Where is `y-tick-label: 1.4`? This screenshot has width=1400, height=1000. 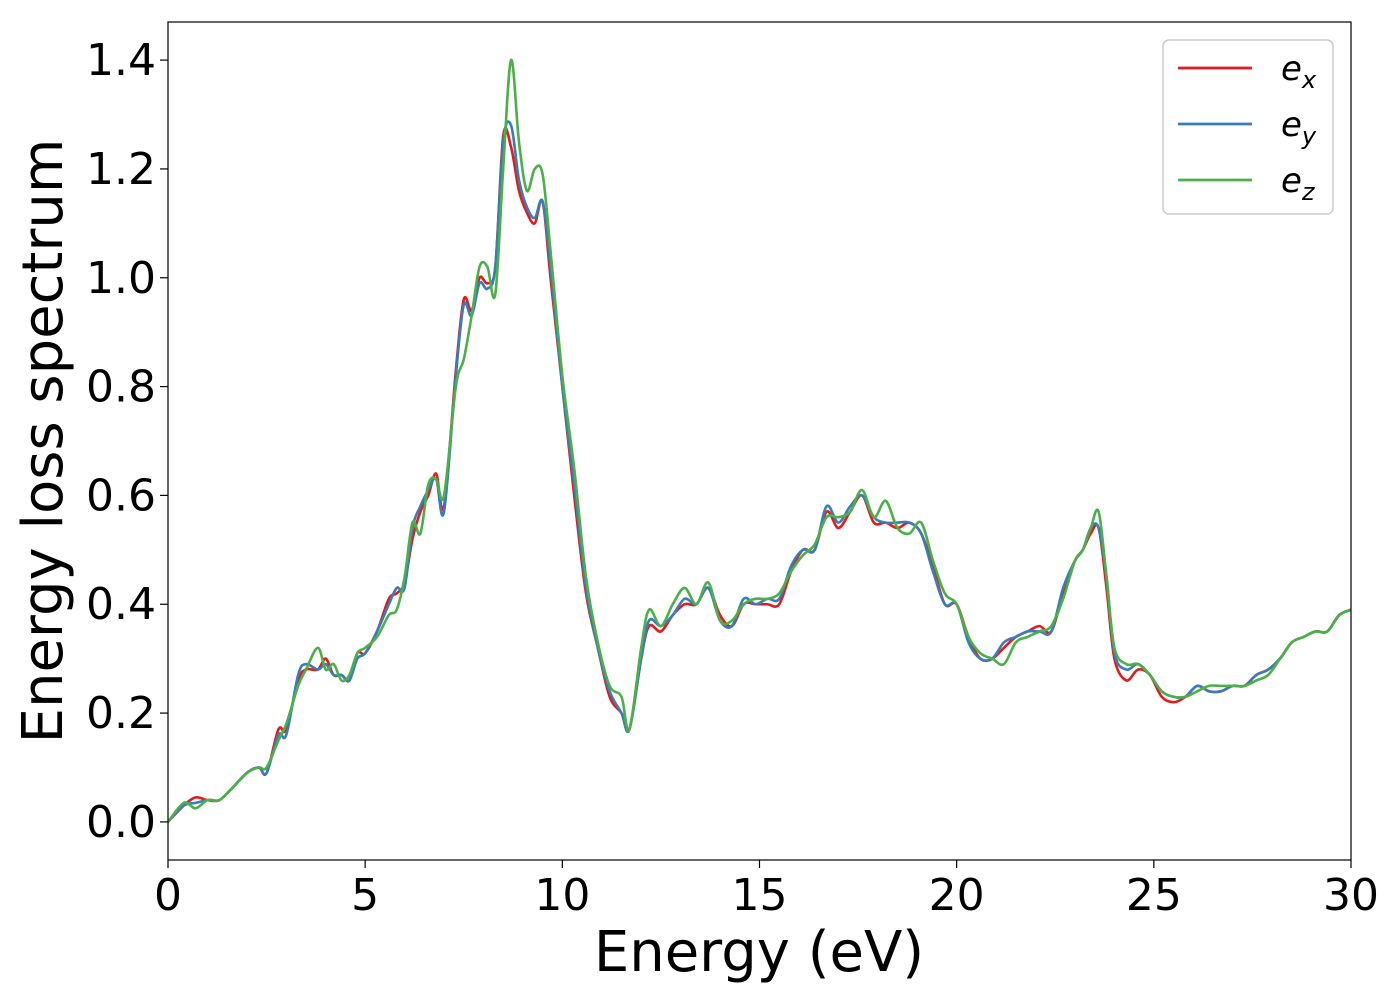
y-tick-label: 1.4 is located at coordinates (121, 60).